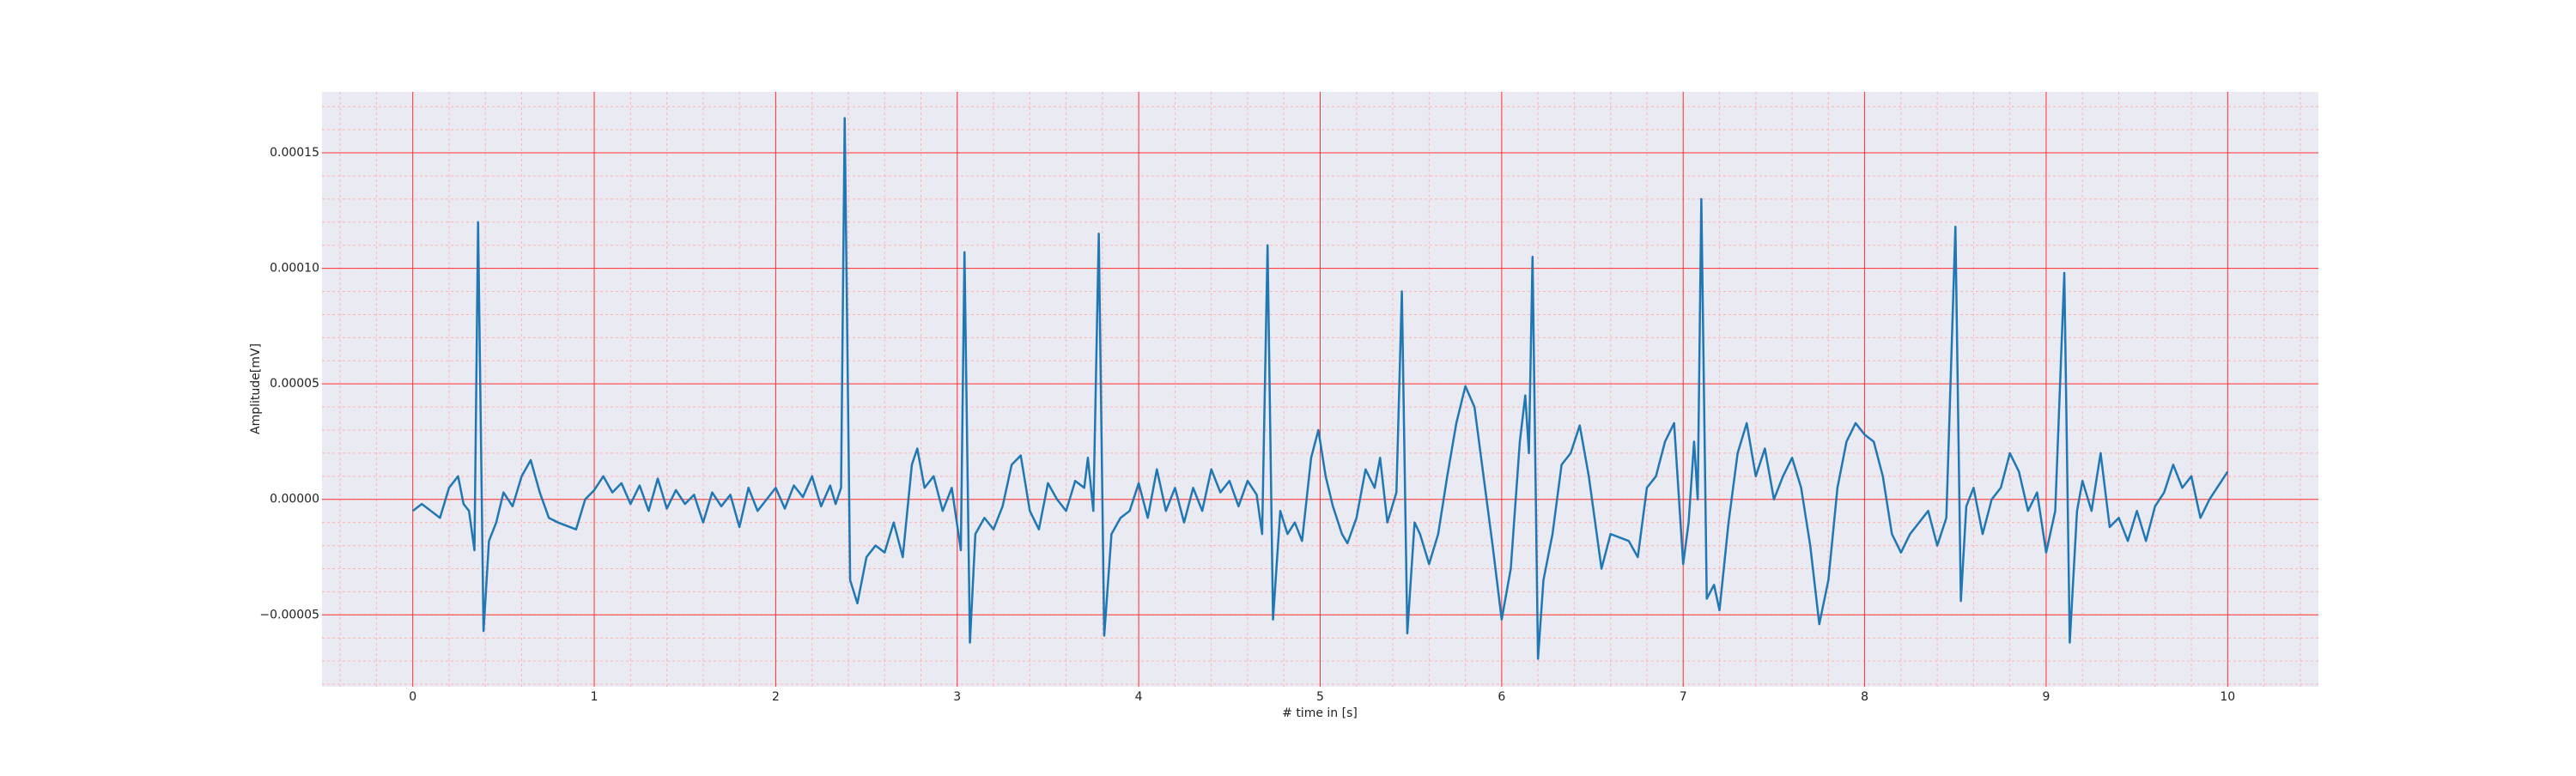 The height and width of the screenshot is (776, 2576). Describe the element at coordinates (1139, 697) in the screenshot. I see `x-tick-label: 4` at that location.